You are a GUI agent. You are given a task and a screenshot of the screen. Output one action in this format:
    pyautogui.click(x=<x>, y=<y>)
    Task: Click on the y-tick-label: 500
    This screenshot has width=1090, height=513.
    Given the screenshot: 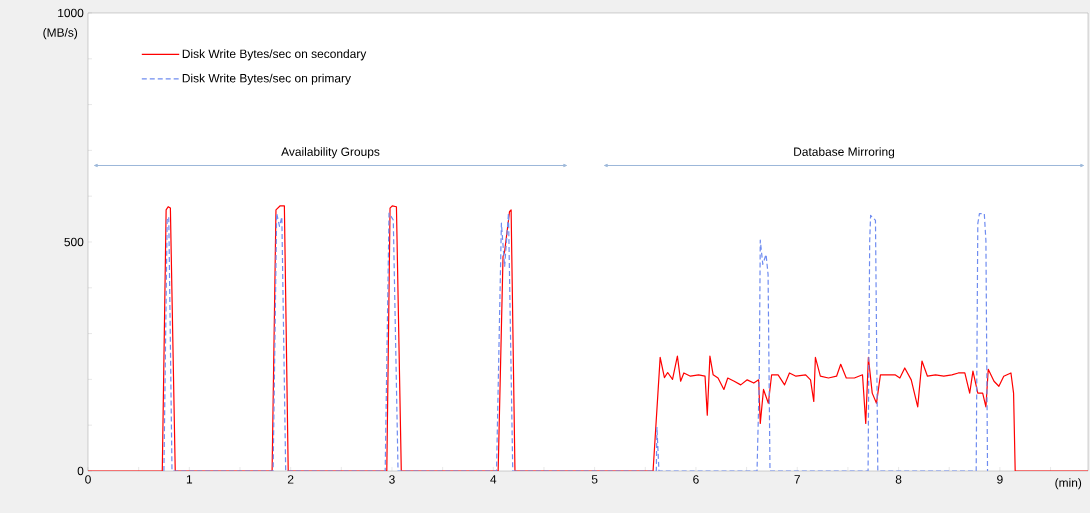 What is the action you would take?
    pyautogui.click(x=74, y=242)
    